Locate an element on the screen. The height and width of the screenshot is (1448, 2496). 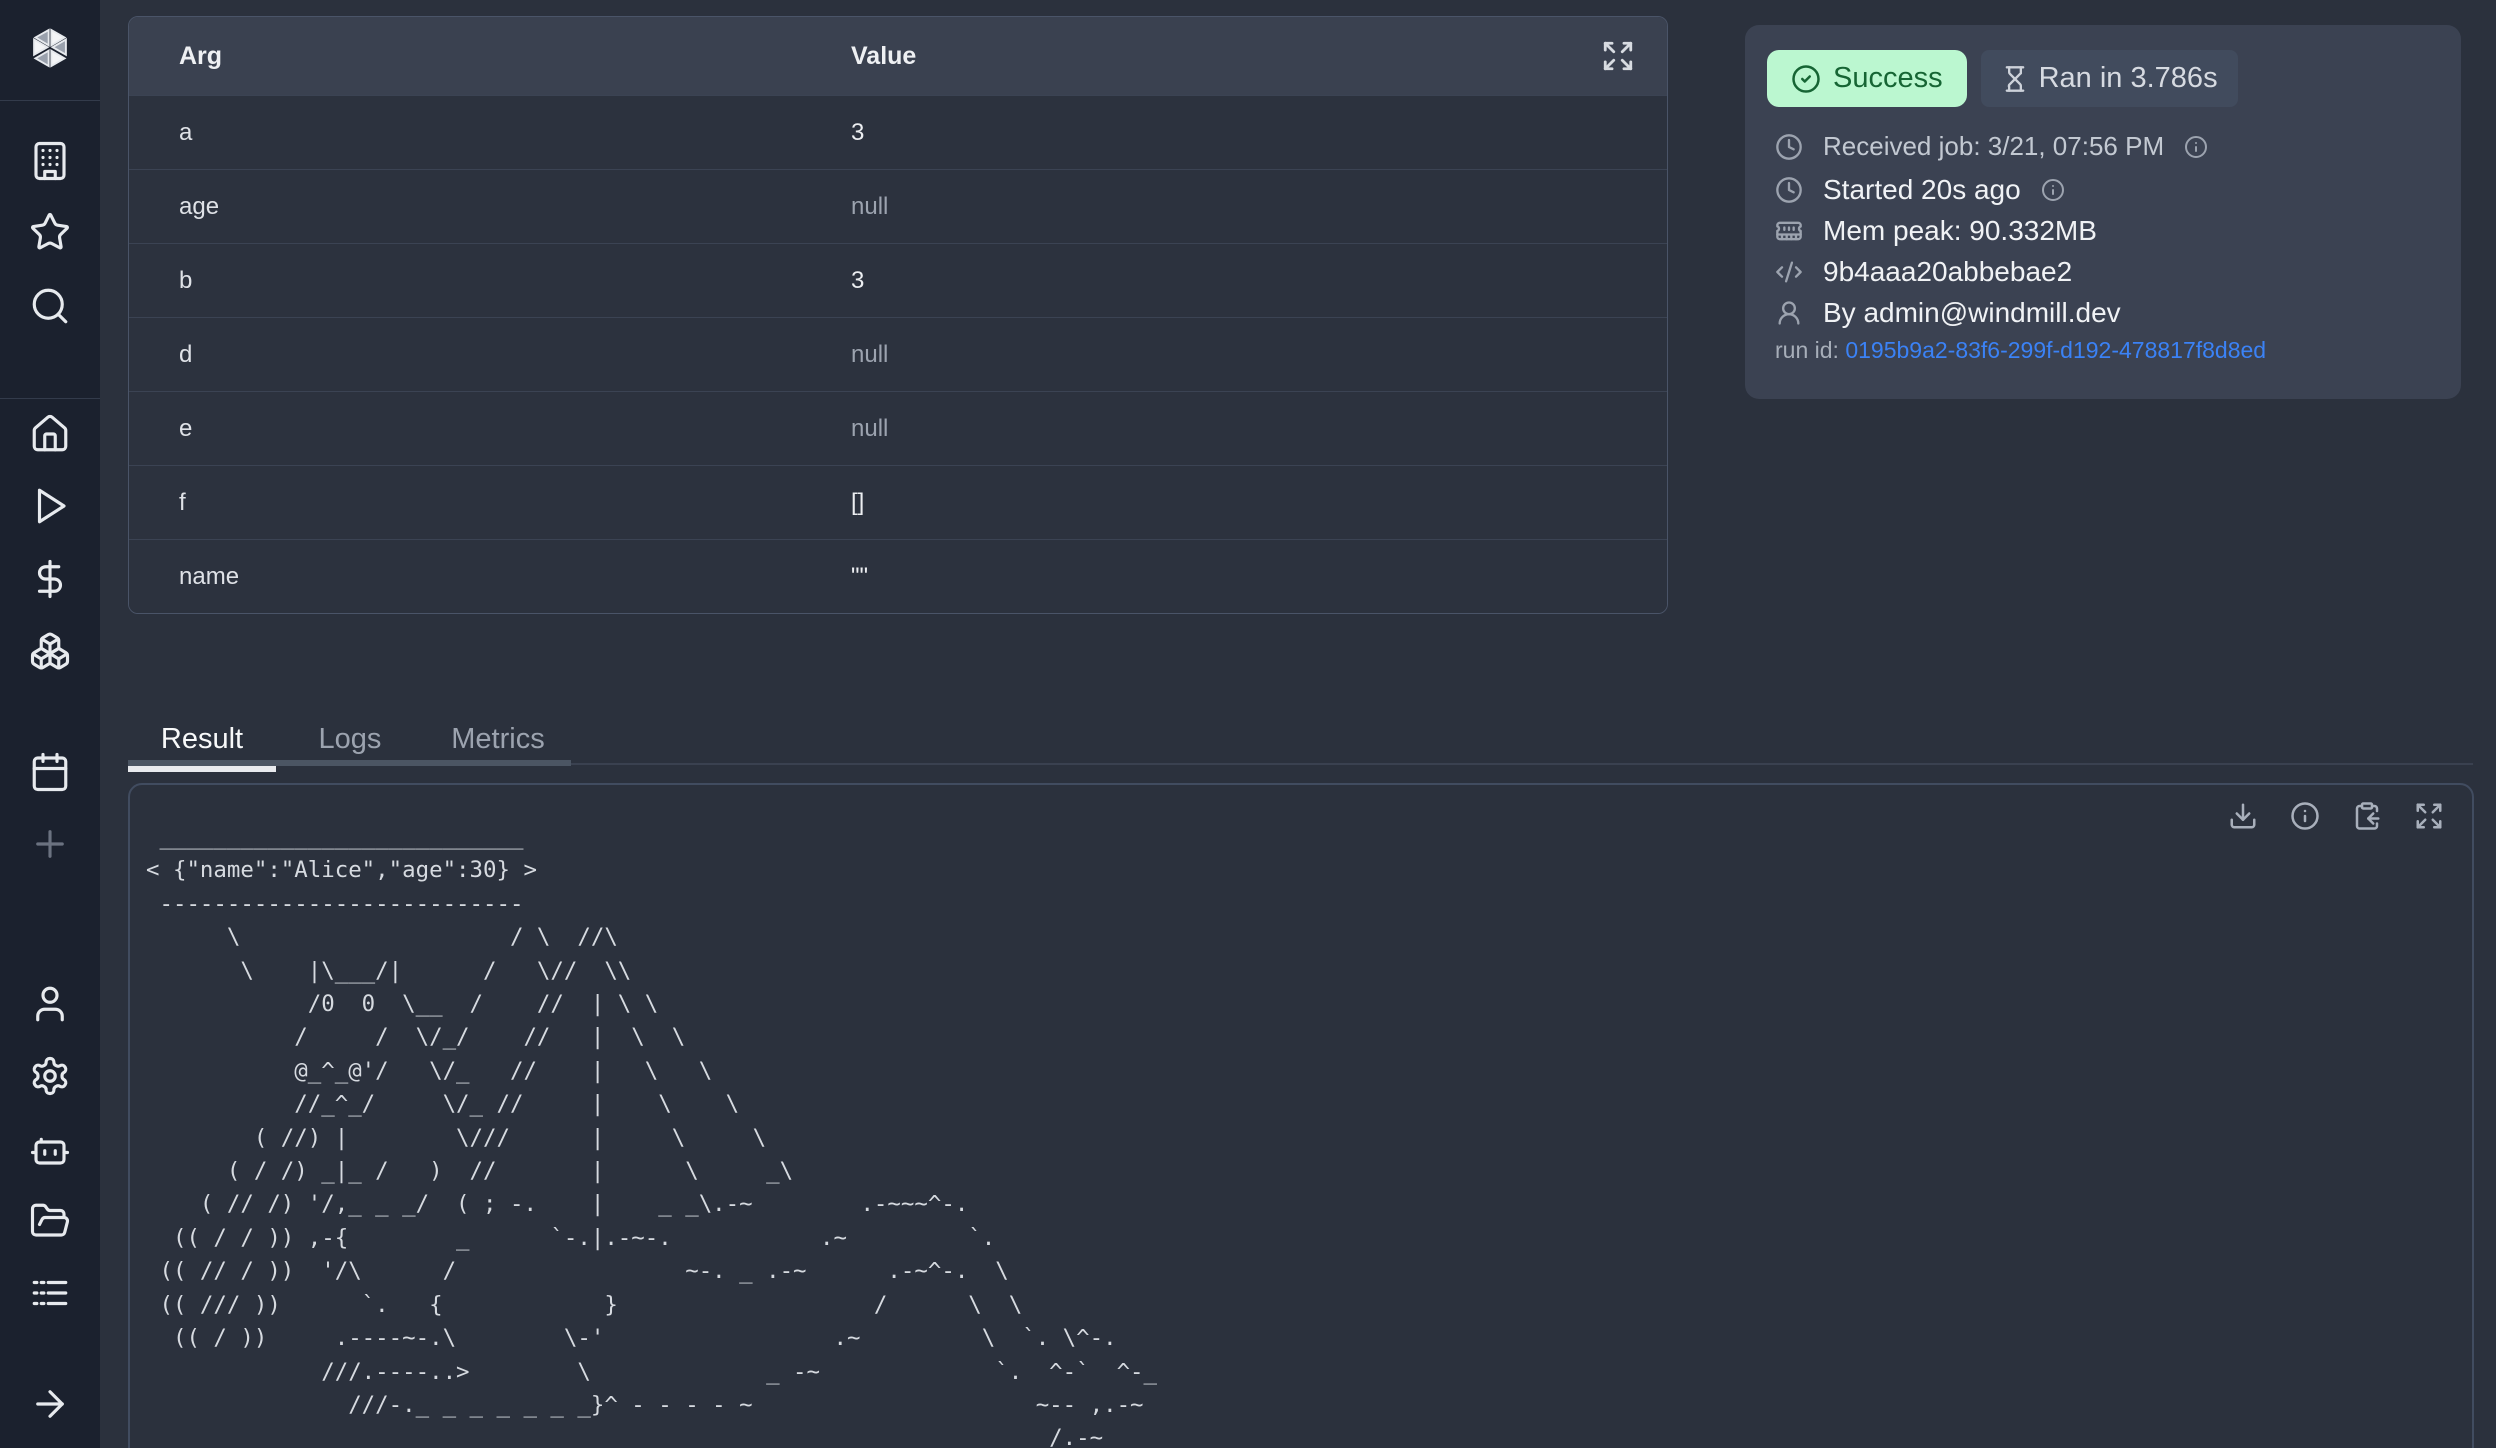
by-line: By admin@windmill.dev is located at coordinates (1948, 313).